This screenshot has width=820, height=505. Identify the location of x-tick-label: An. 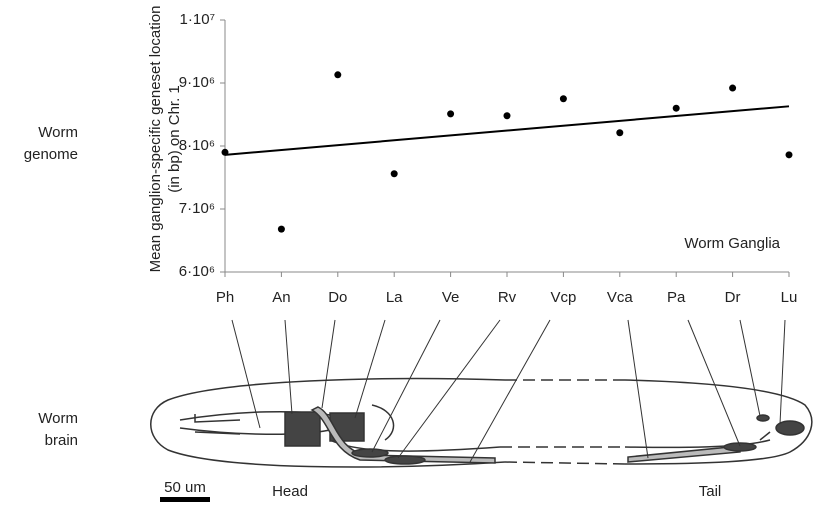
(281, 297).